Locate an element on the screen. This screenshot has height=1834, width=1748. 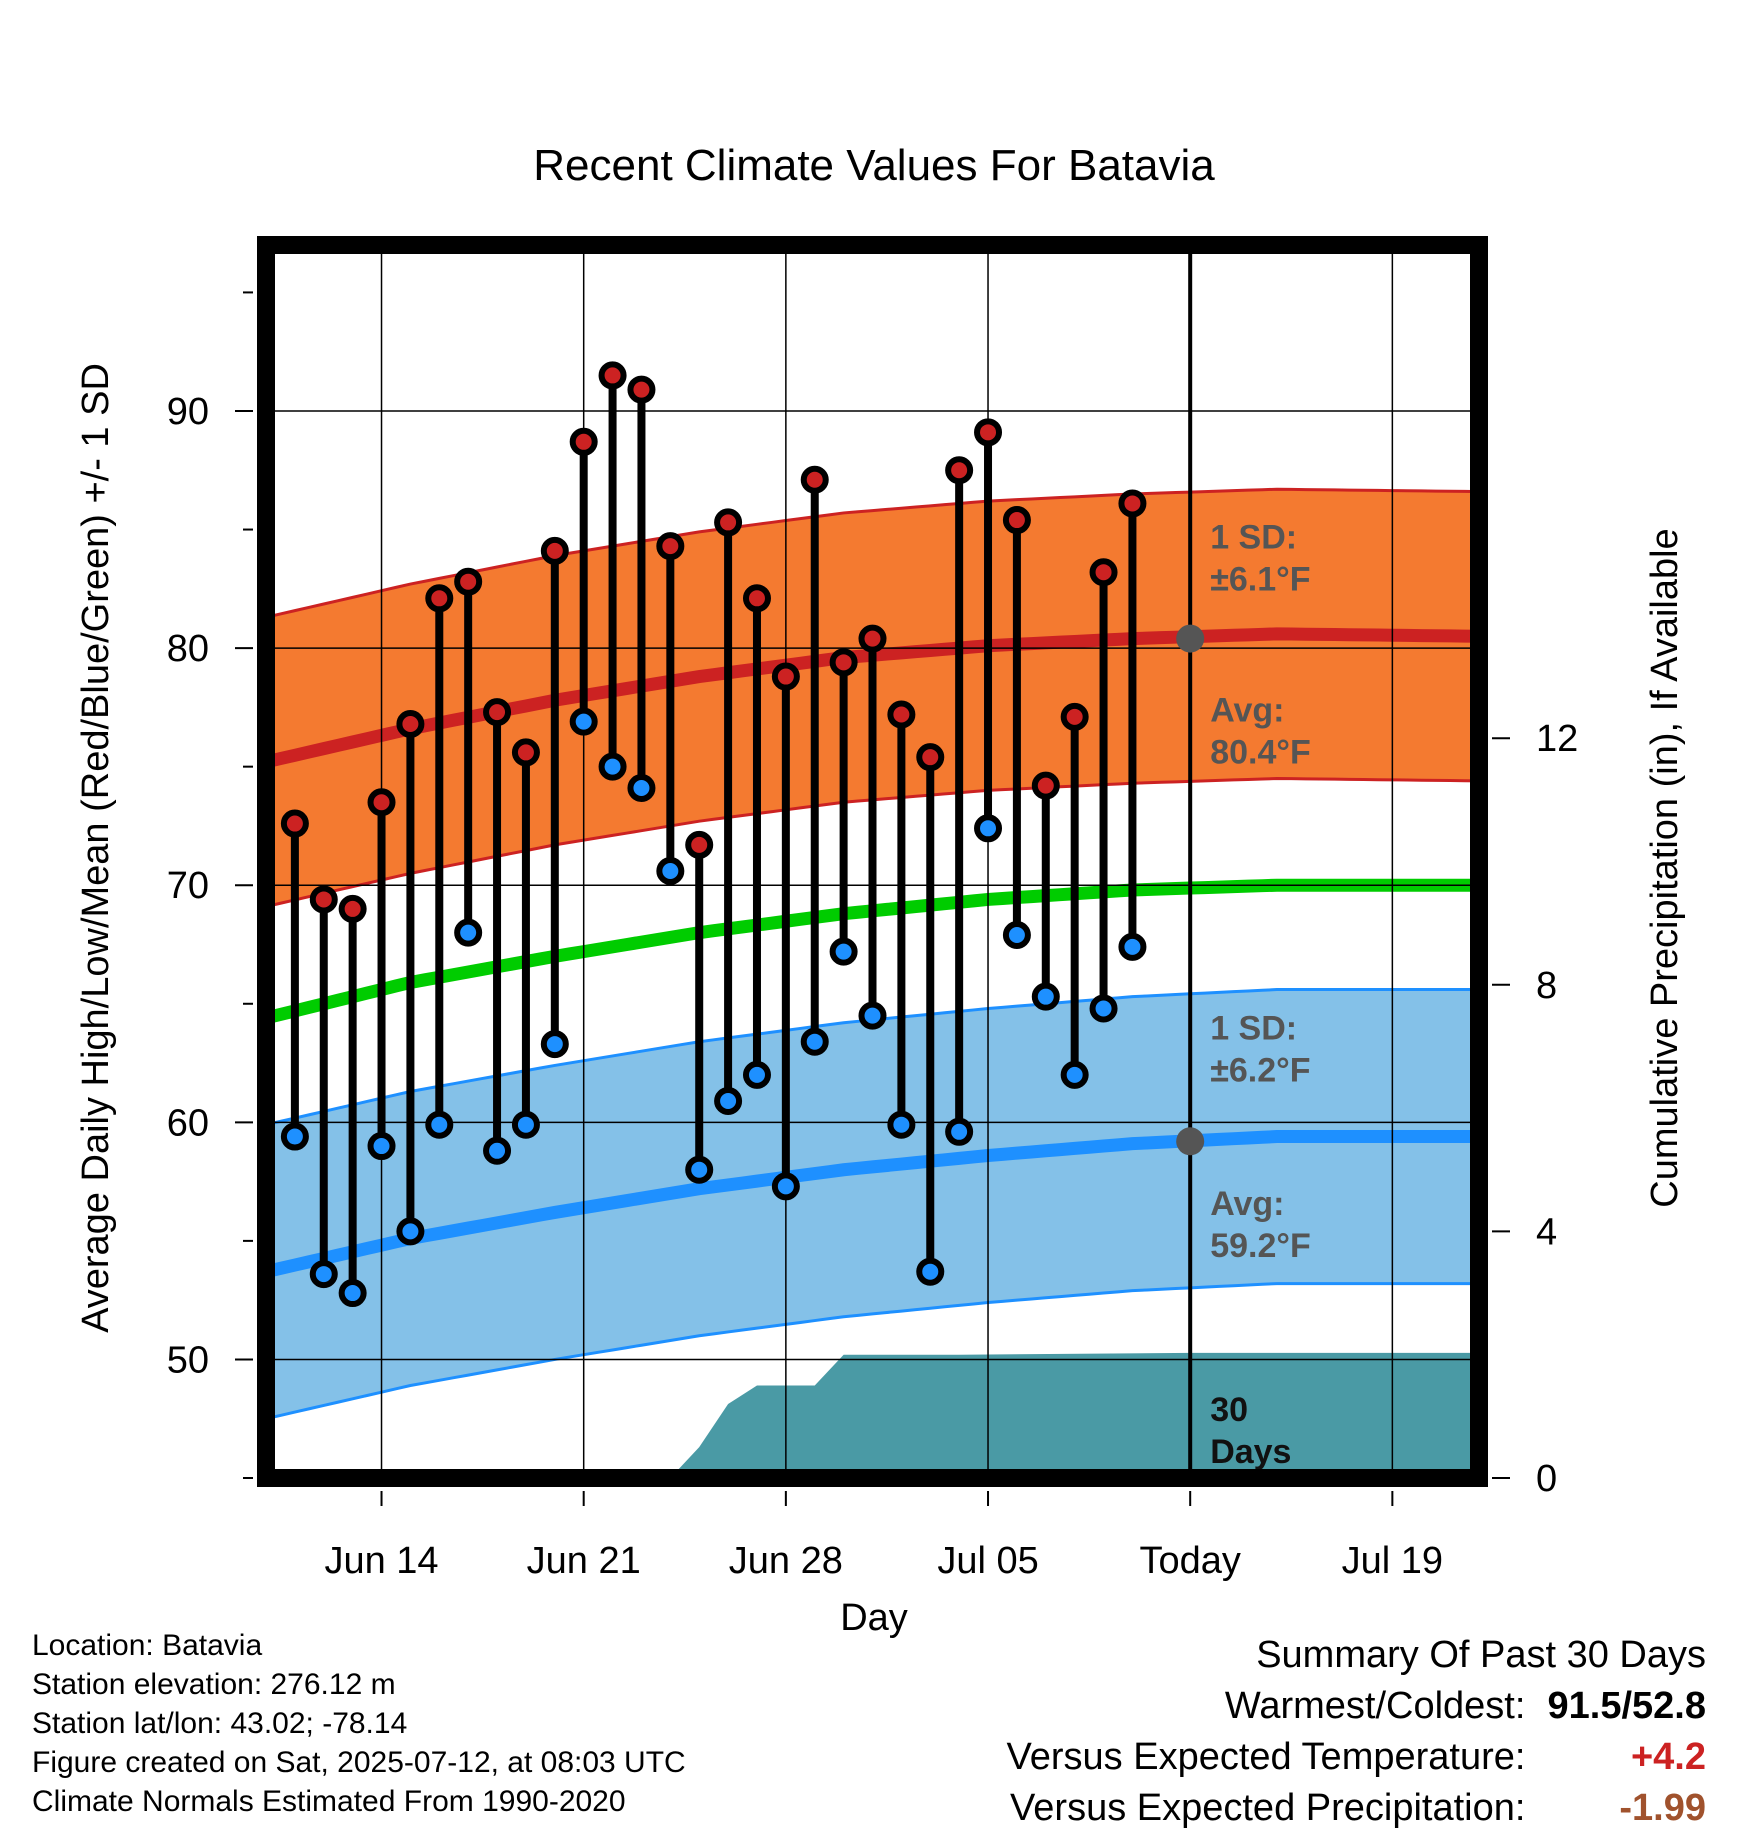
summary-title: Summary Of Past 30 Days is located at coordinates (1481, 1655).